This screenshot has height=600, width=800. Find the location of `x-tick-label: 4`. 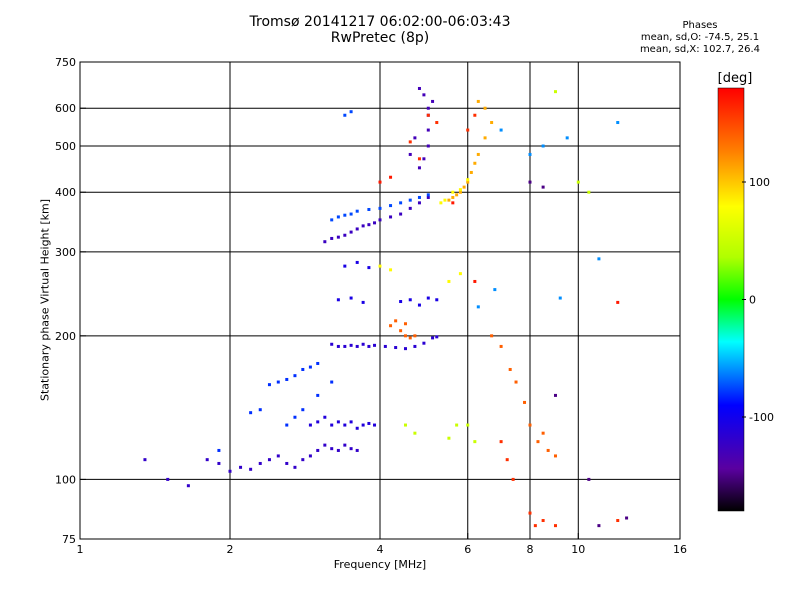

x-tick-label: 4 is located at coordinates (380, 549).